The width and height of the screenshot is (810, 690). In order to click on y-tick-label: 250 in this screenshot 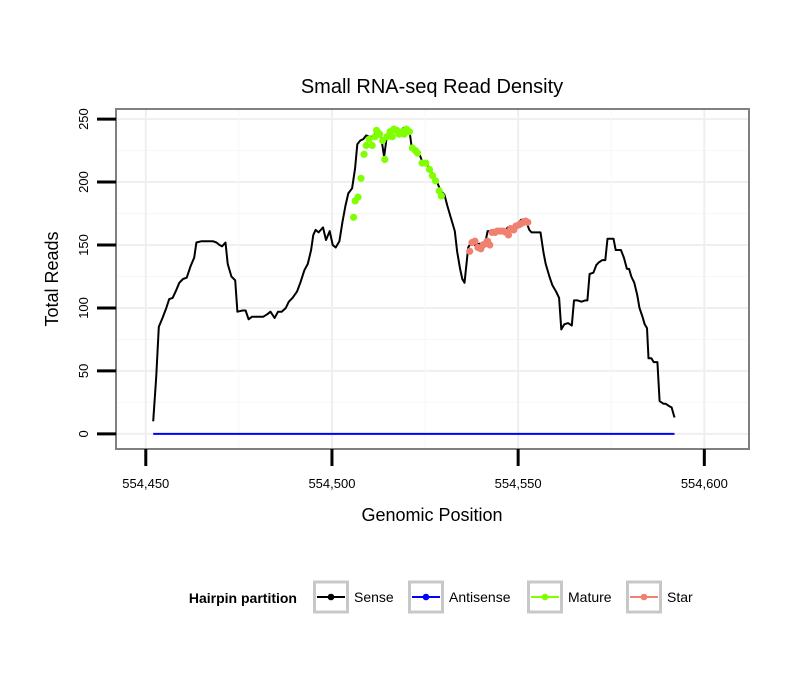, I will do `click(83, 119)`.